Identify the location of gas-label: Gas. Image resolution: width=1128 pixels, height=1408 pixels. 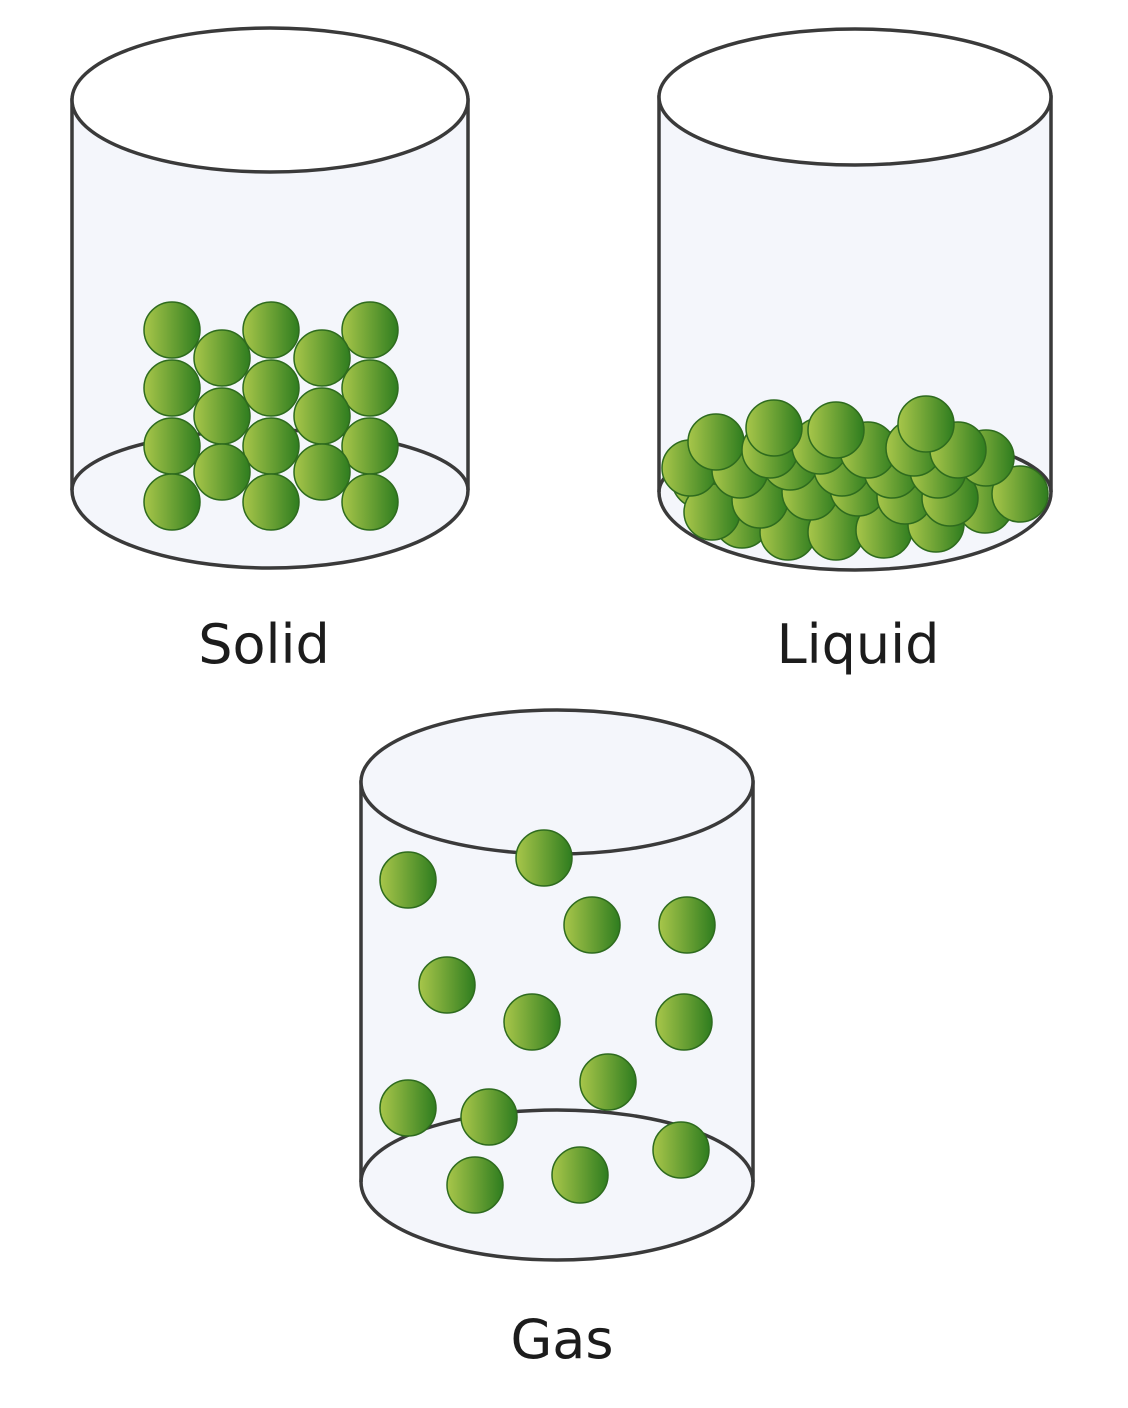
(562, 1339).